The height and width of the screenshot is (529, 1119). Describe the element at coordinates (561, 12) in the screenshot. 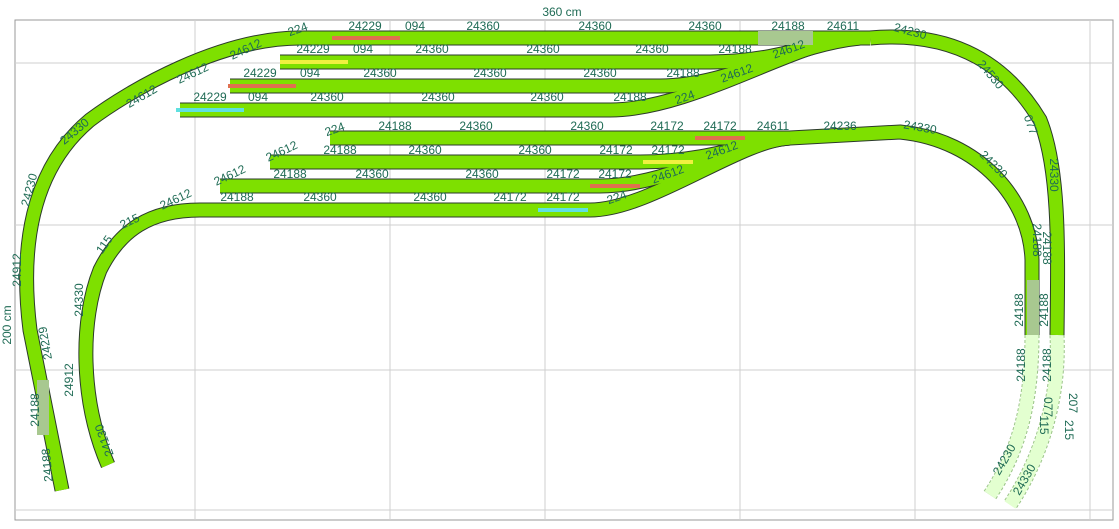

I see `width-label: 360 cm` at that location.